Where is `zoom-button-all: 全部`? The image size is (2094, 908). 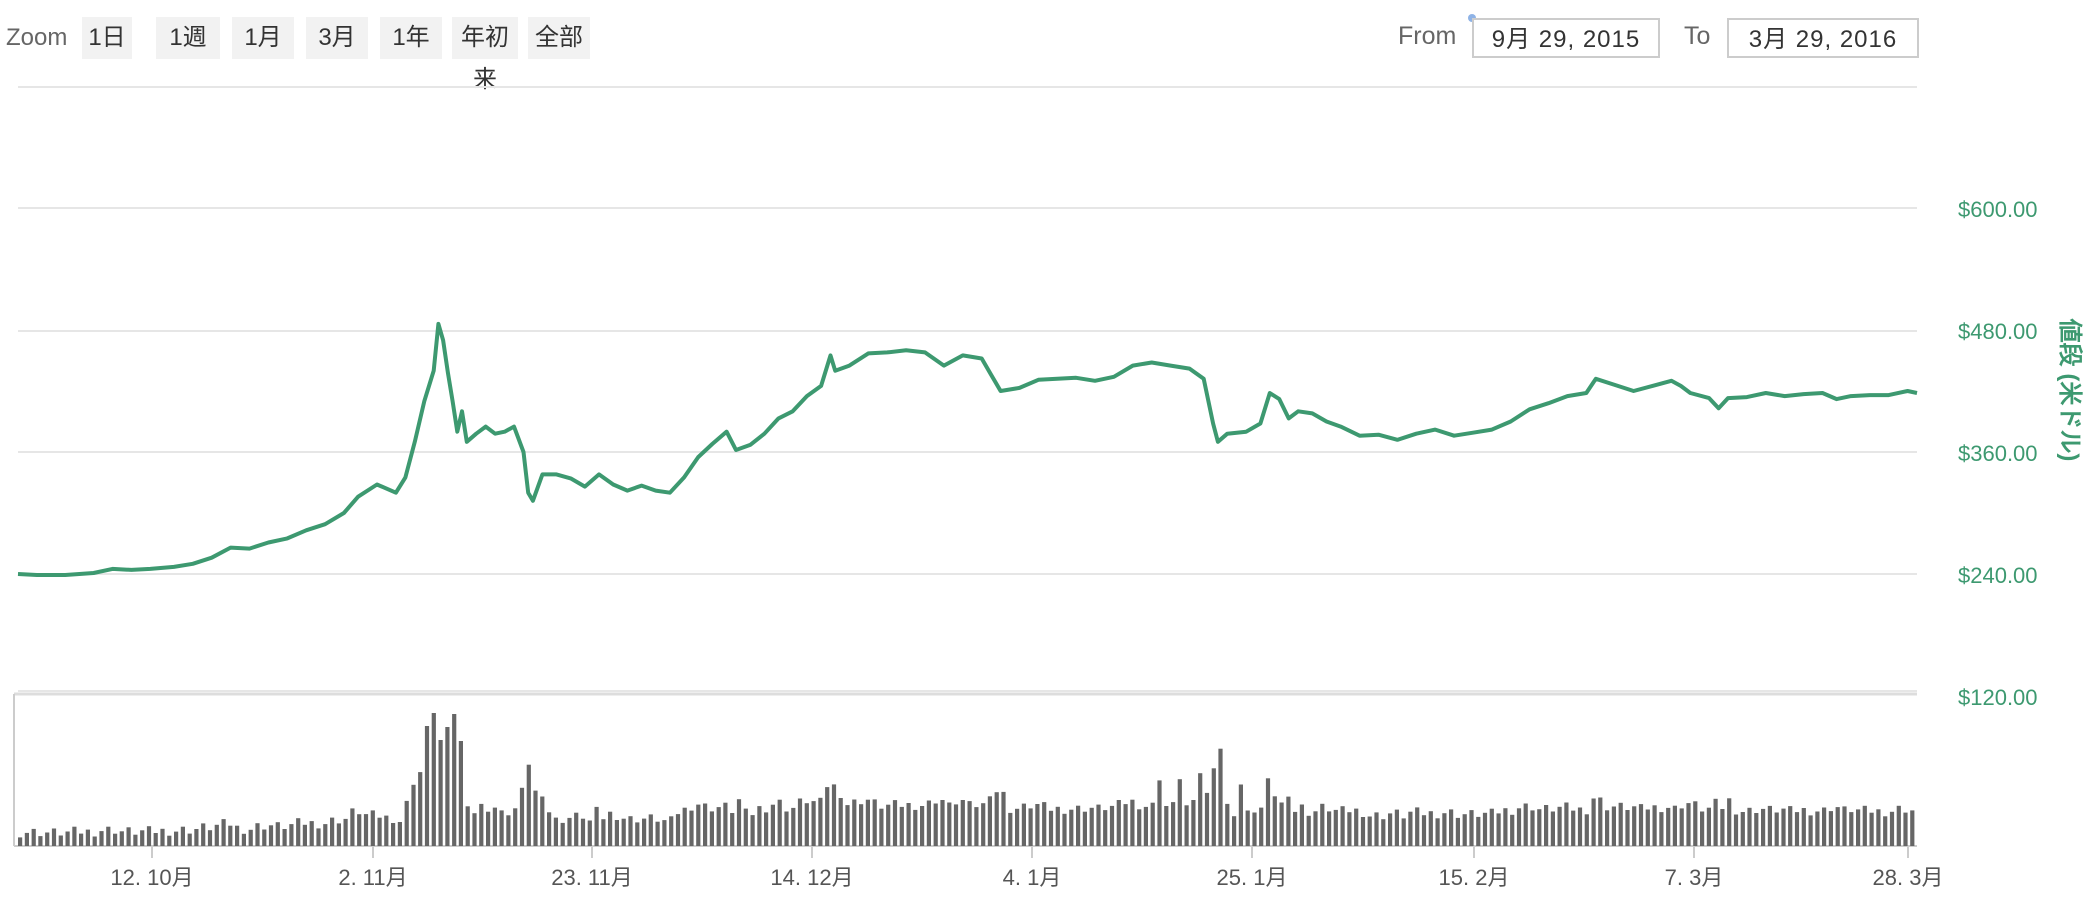 zoom-button-all: 全部 is located at coordinates (559, 38).